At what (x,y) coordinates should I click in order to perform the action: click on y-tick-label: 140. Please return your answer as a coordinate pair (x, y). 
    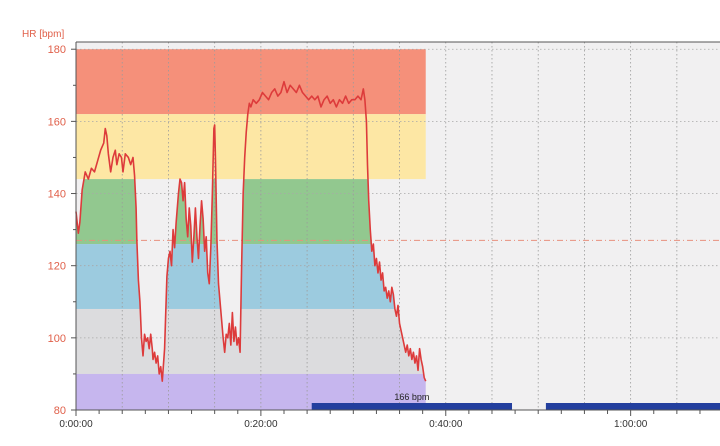
    Looking at the image, I should click on (57, 195).